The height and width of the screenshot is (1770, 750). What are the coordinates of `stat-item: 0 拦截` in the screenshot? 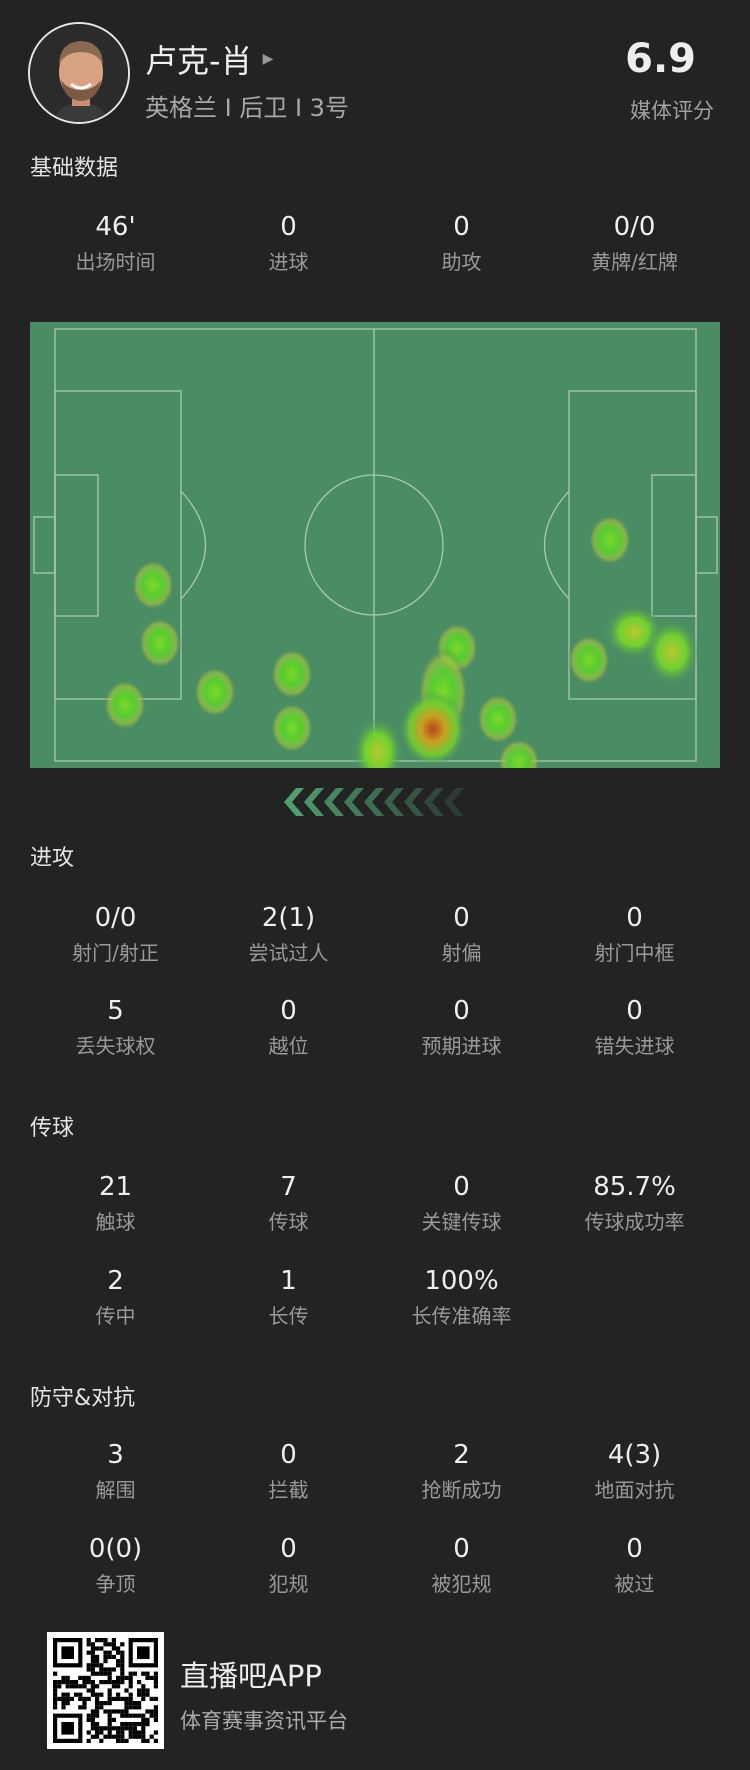 It's located at (288, 1470).